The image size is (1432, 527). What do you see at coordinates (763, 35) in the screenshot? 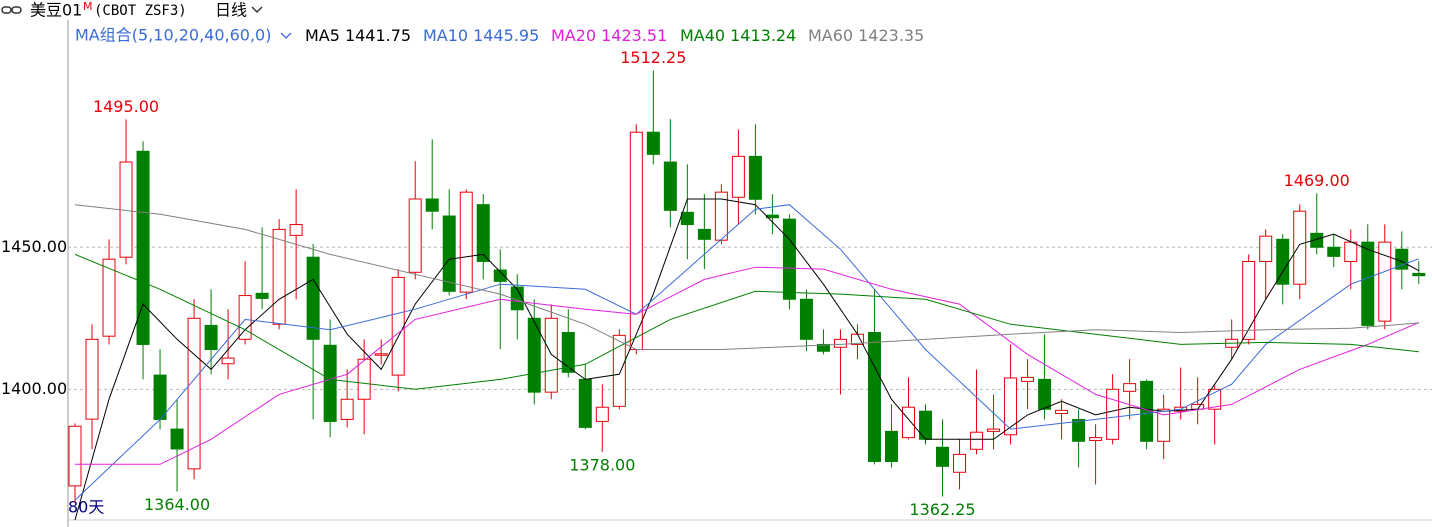
I see `legend-value: 1413.24` at bounding box center [763, 35].